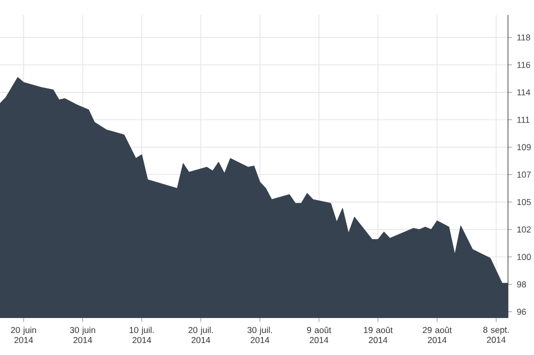 This screenshot has width=534, height=355. What do you see at coordinates (83, 335) in the screenshot?
I see `x-tick-label: 30 juin 2014` at bounding box center [83, 335].